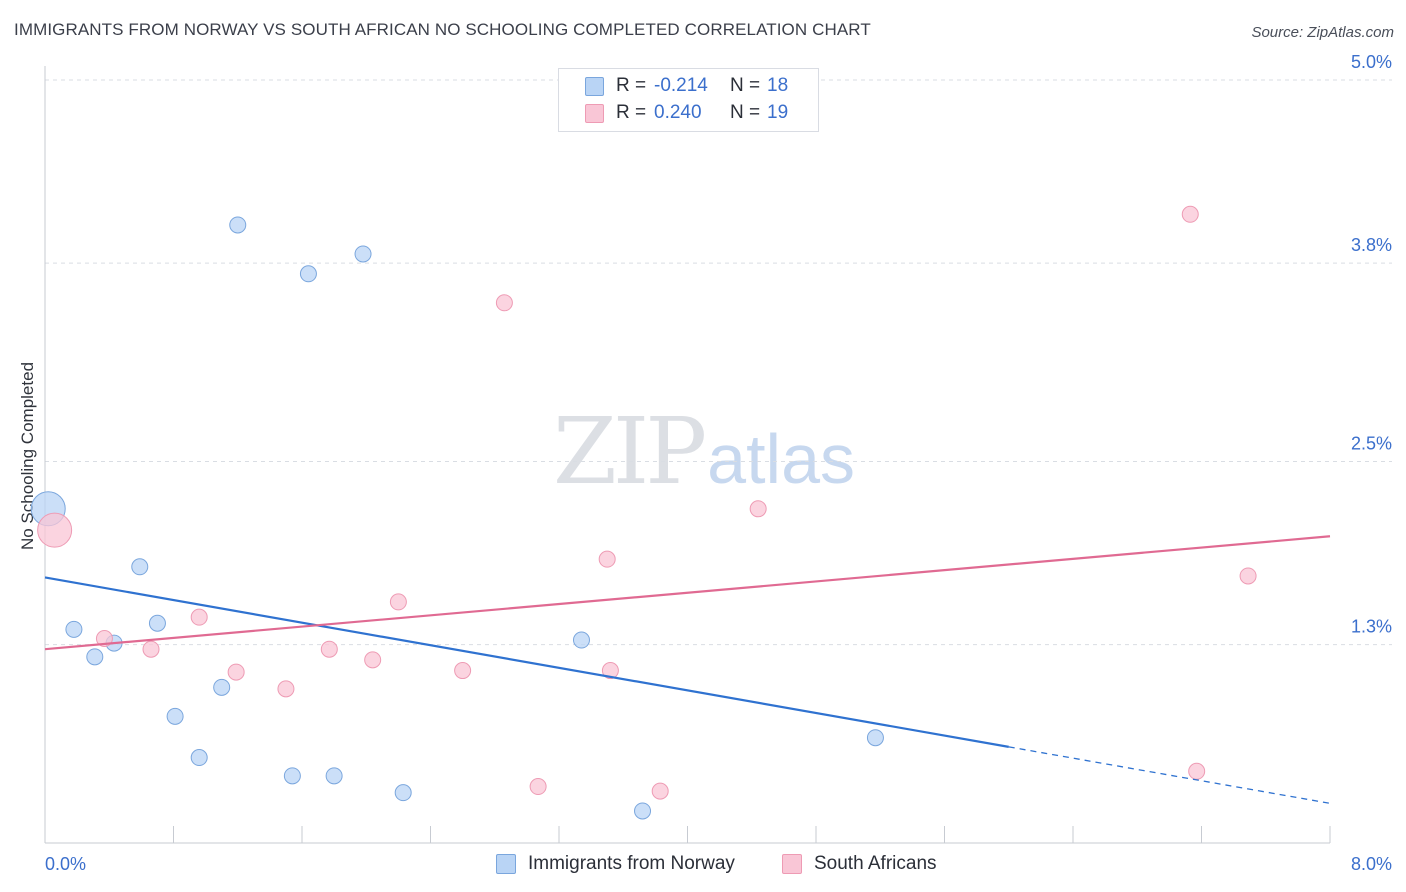  What do you see at coordinates (1169, 775) in the screenshot?
I see `norway-trend-extension` at bounding box center [1169, 775].